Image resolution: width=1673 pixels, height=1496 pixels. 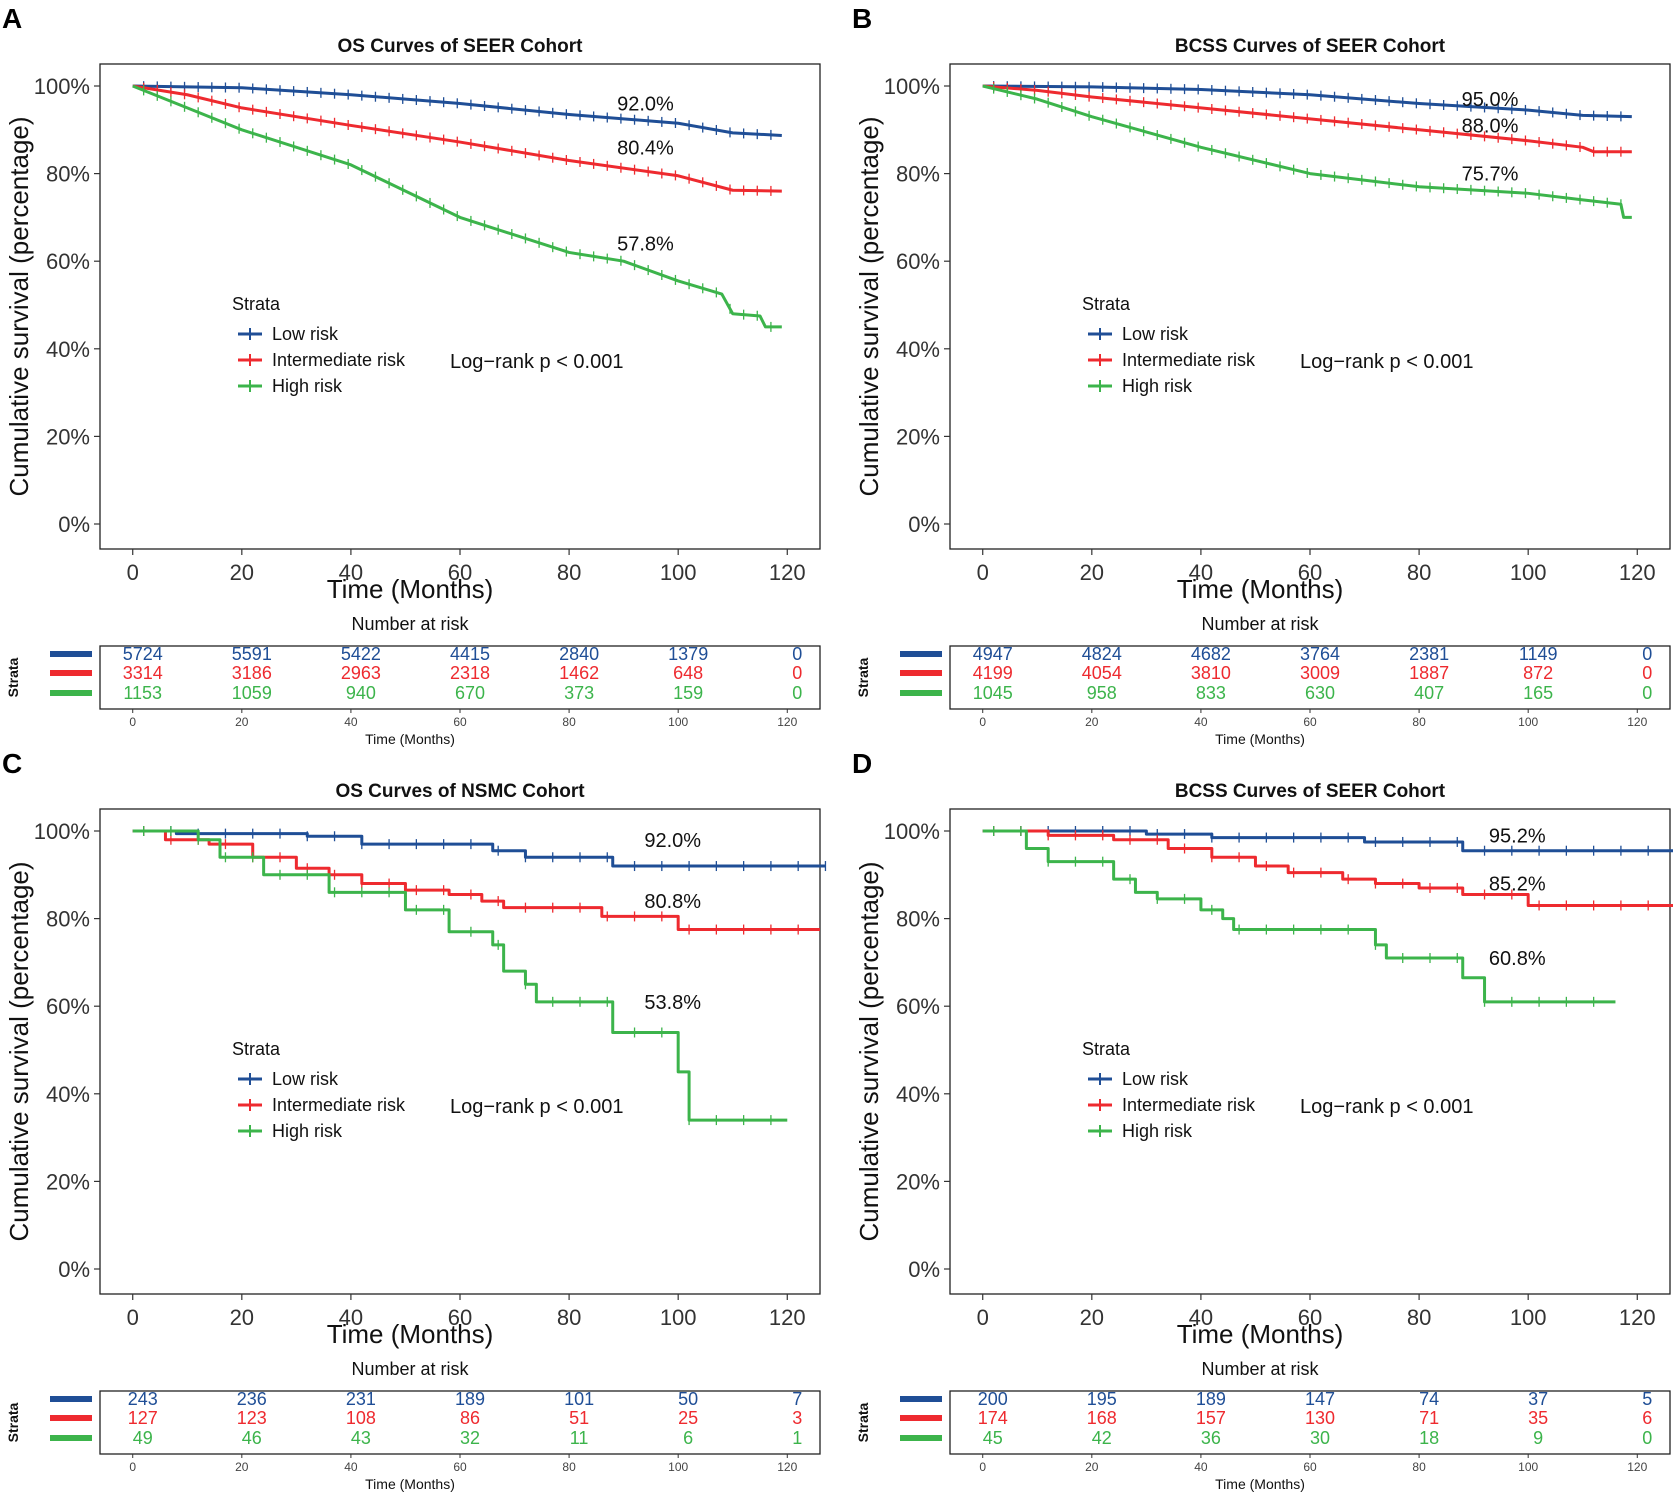 I want to click on plot-border, so click(x=460, y=1051).